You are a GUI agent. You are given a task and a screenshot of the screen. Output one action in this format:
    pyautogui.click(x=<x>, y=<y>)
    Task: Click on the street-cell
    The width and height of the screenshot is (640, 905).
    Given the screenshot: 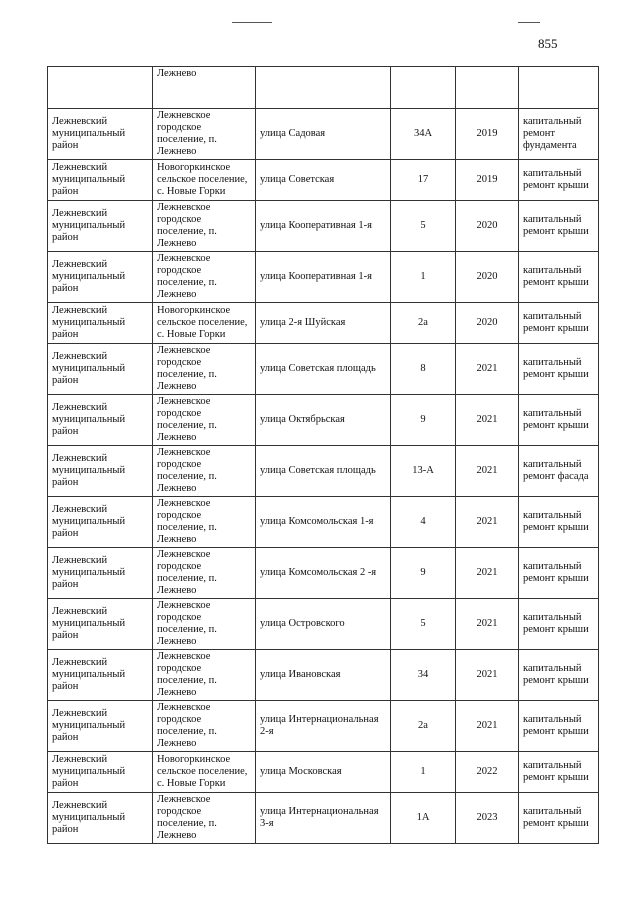 What is the action you would take?
    pyautogui.click(x=323, y=87)
    